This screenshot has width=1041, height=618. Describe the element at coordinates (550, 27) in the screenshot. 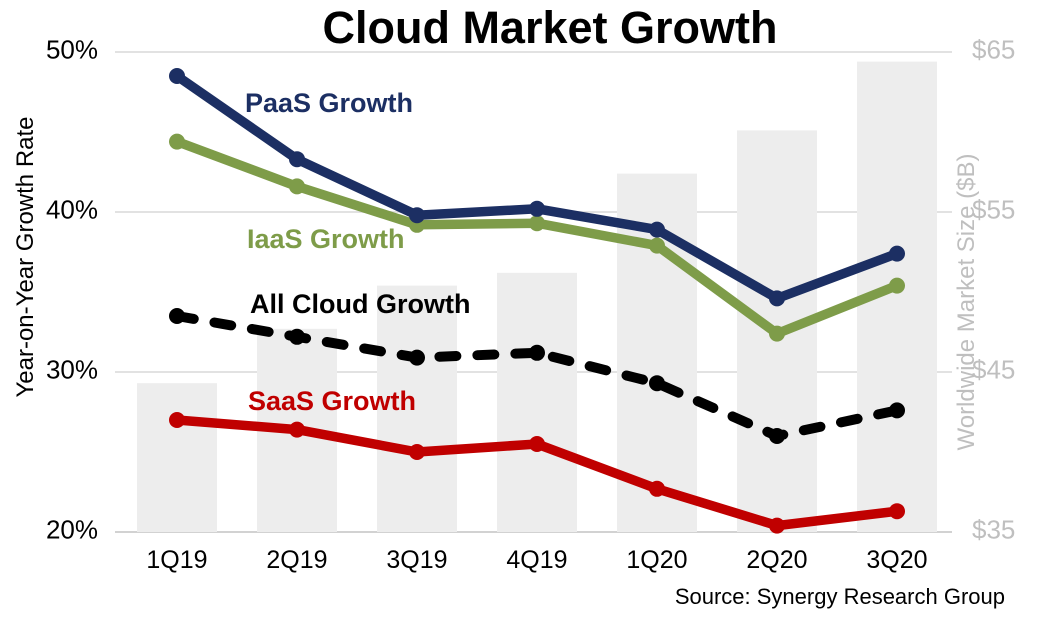

I see `chart-title: Cloud Market Growth` at that location.